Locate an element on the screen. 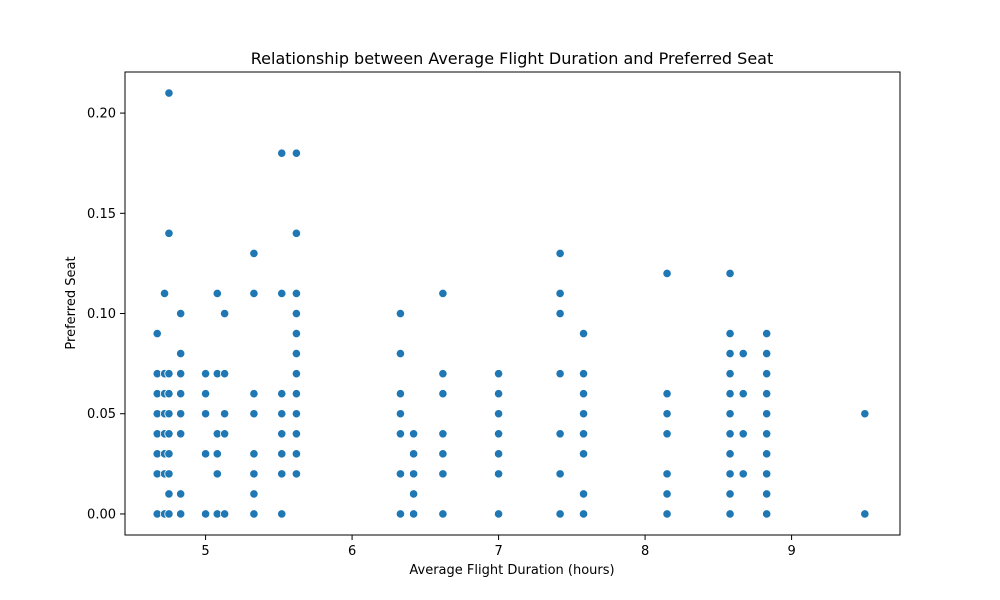  y-tick-label: 0.20 is located at coordinates (101, 114).